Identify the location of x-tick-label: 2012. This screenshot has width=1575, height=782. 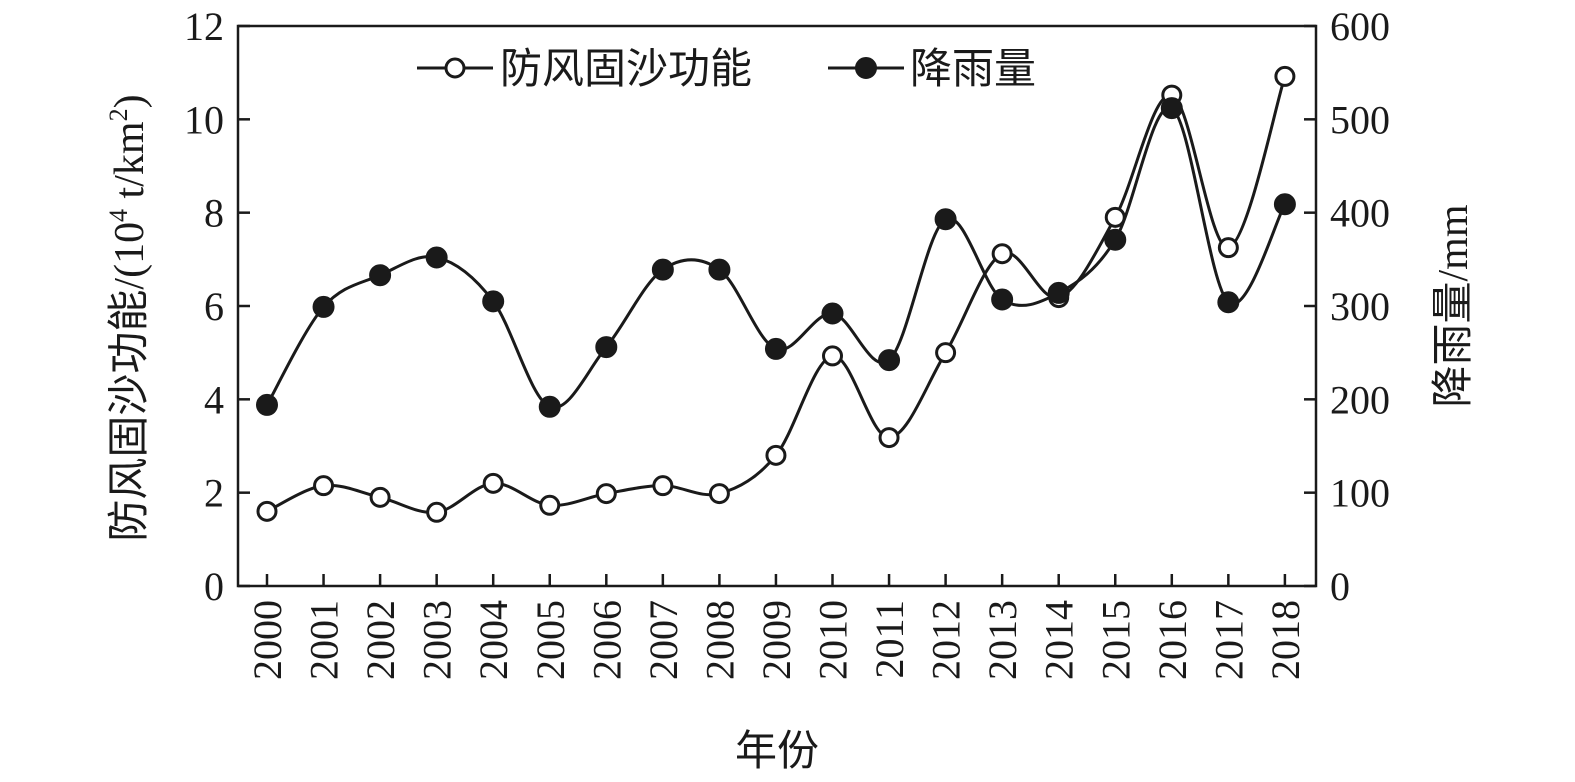
(946, 640).